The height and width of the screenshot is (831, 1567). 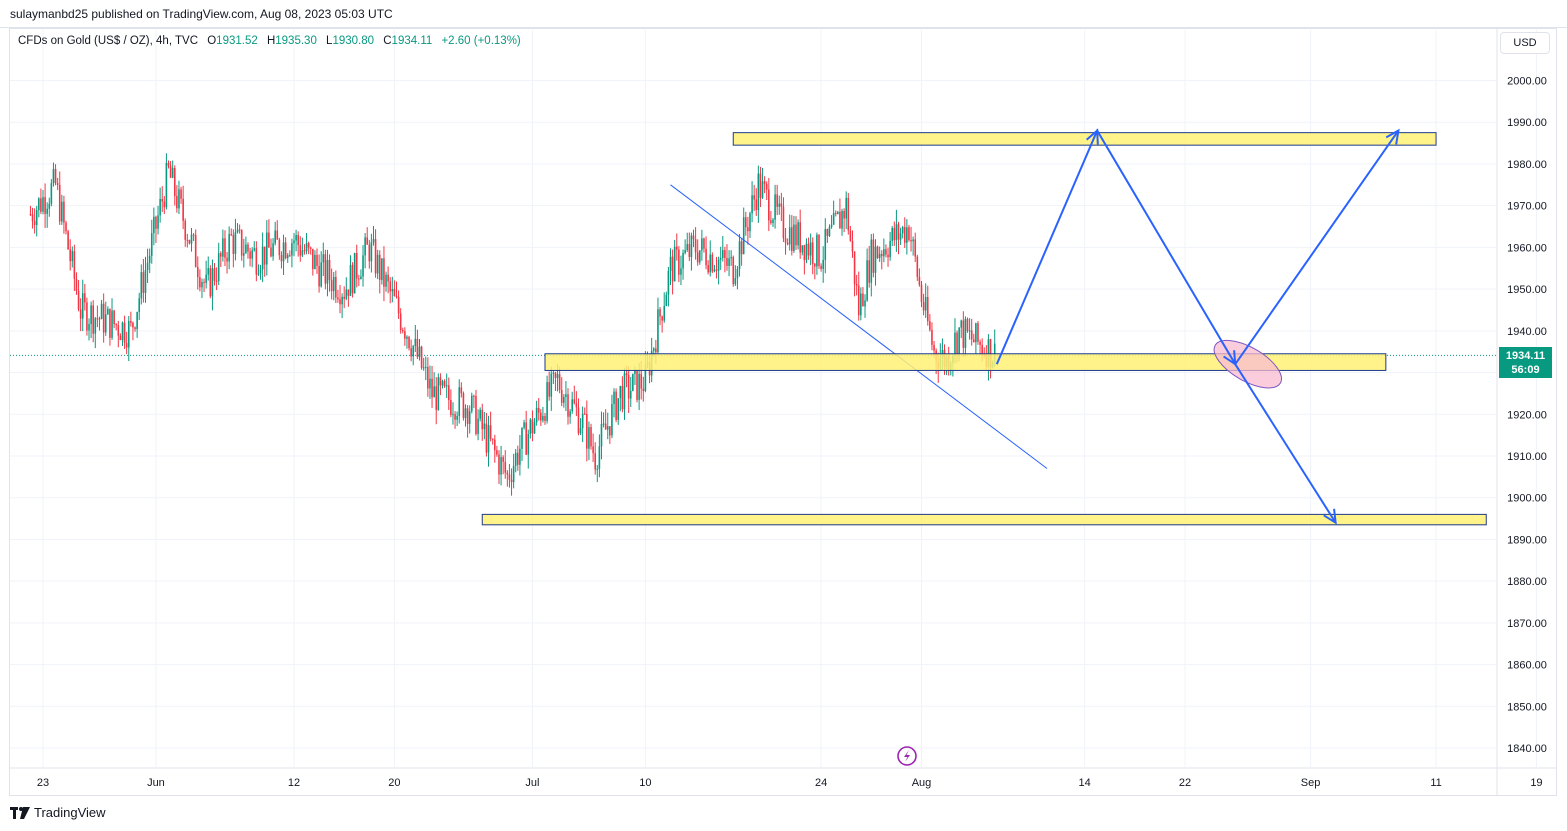 I want to click on price-tick-label: 1980.00, so click(x=1527, y=165).